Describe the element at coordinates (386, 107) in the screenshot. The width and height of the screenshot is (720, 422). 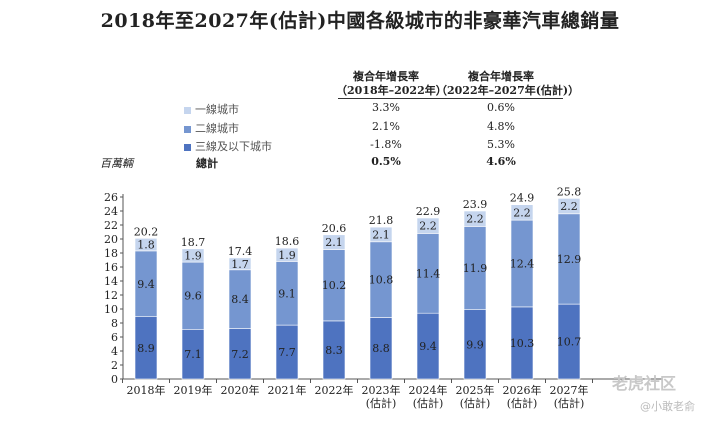
I see `cagr-value: 3.3%` at that location.